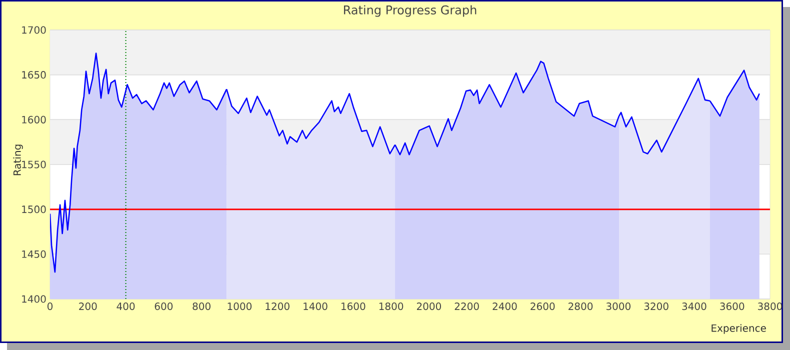  I want to click on x-tick-label: 400, so click(125, 306).